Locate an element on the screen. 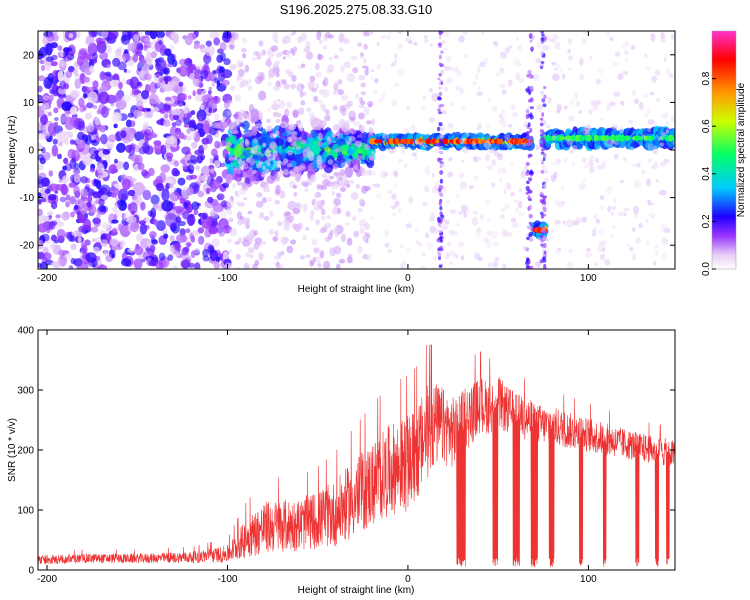 This screenshot has height=600, width=750. spectrogram-line-core is located at coordinates (667, 138).